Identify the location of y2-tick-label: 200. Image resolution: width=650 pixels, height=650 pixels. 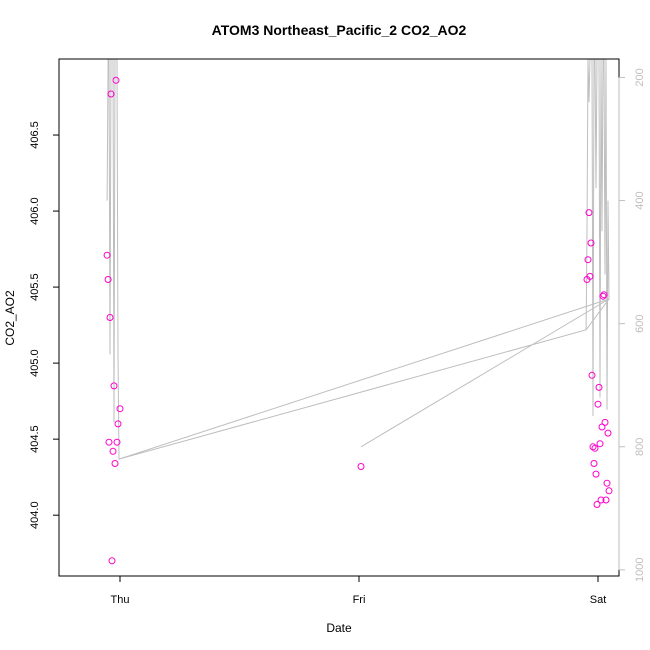
(640, 77).